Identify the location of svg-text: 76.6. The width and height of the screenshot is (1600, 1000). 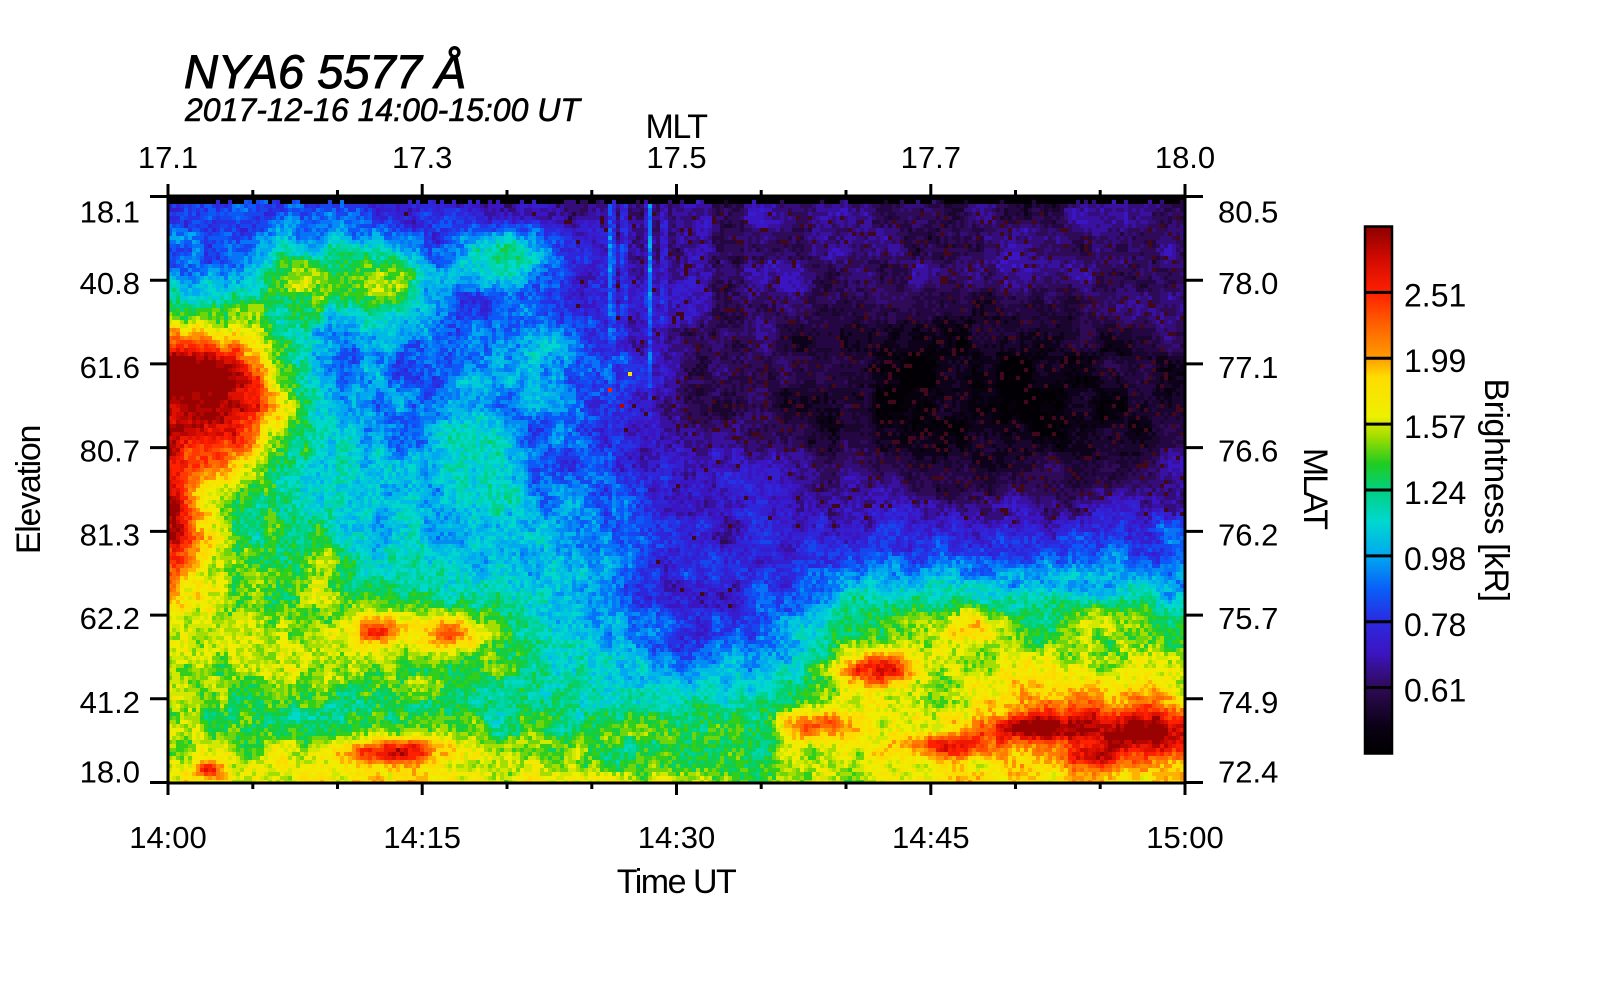
(1248, 451).